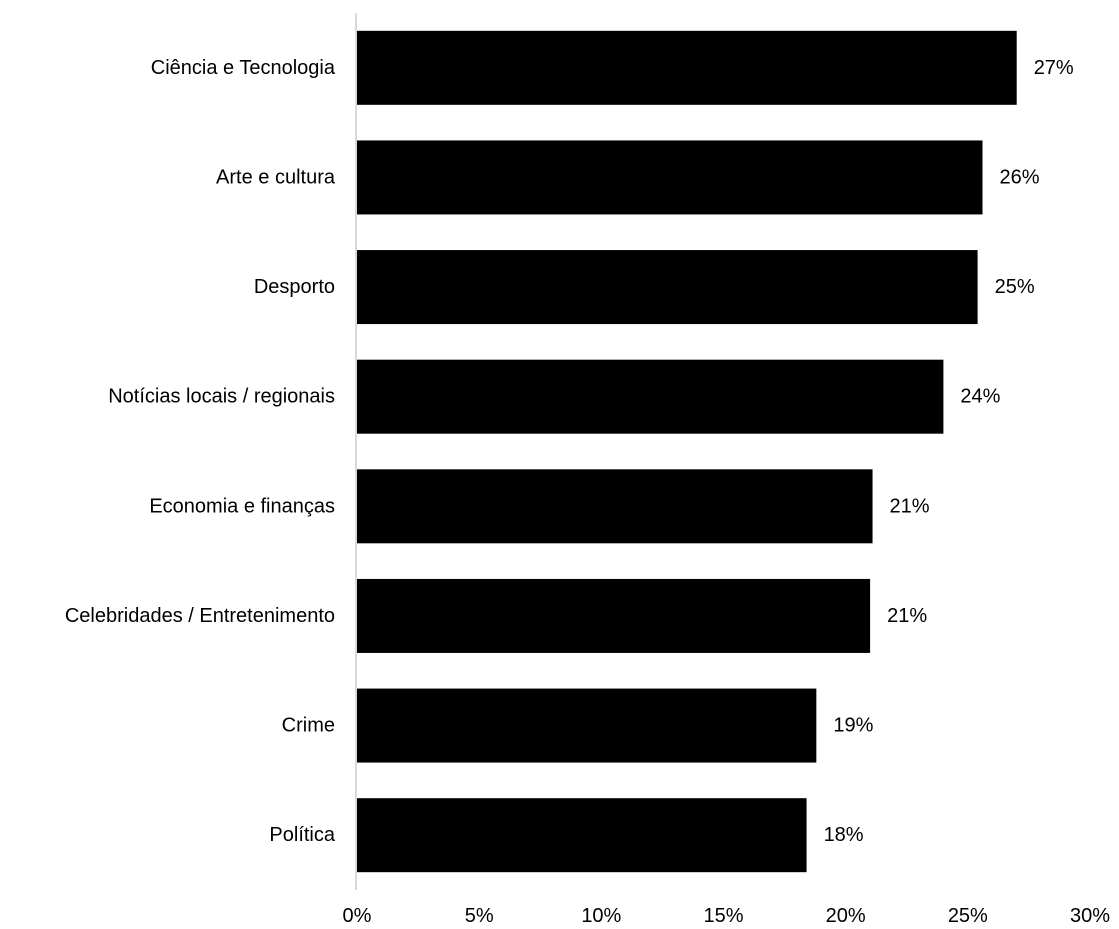  I want to click on x-tick-label: 25%, so click(968, 916).